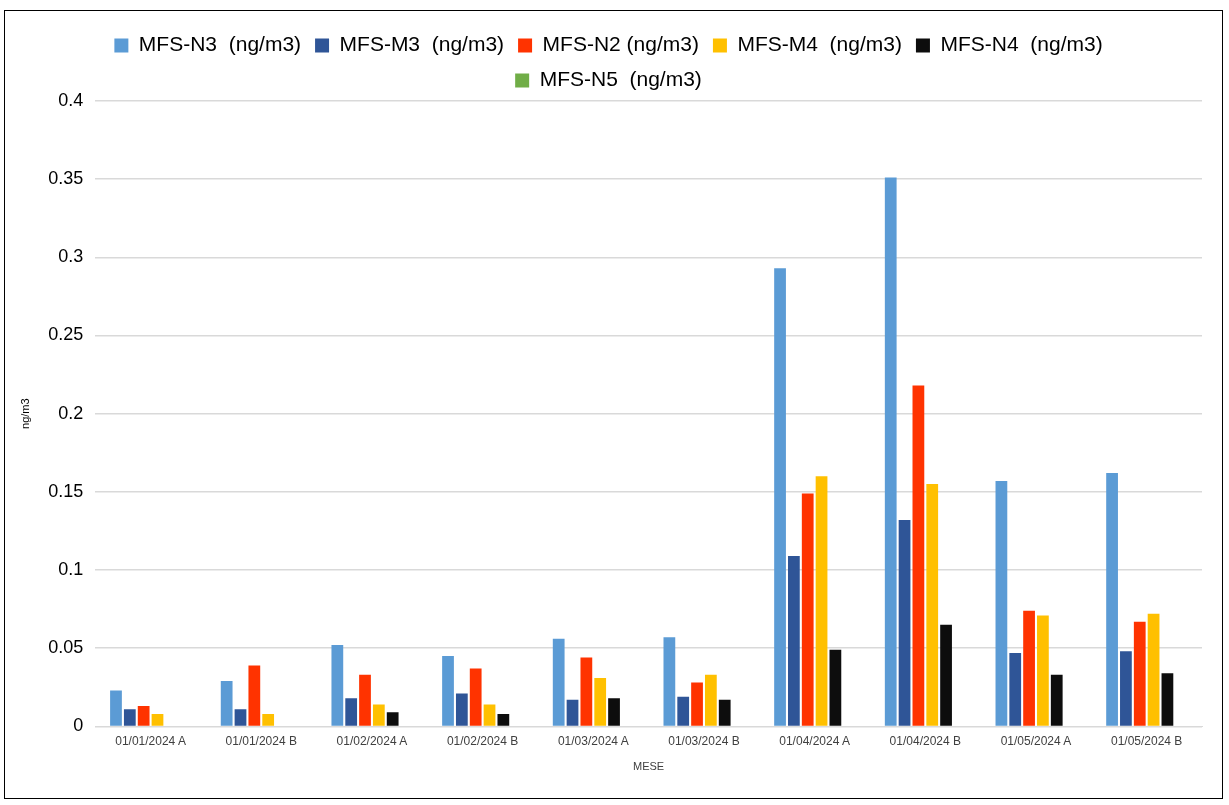 This screenshot has height=805, width=1229. I want to click on x-tick-label: 01/04/2024 A, so click(814, 740).